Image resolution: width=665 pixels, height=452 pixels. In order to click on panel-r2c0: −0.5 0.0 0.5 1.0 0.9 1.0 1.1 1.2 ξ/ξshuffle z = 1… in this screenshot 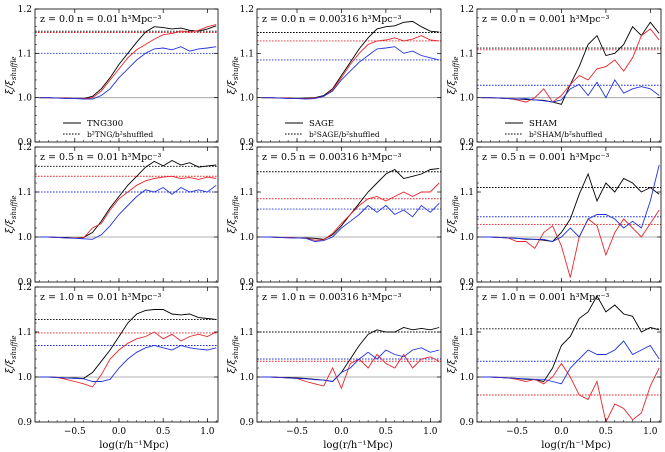, I will do `click(112, 360)`.